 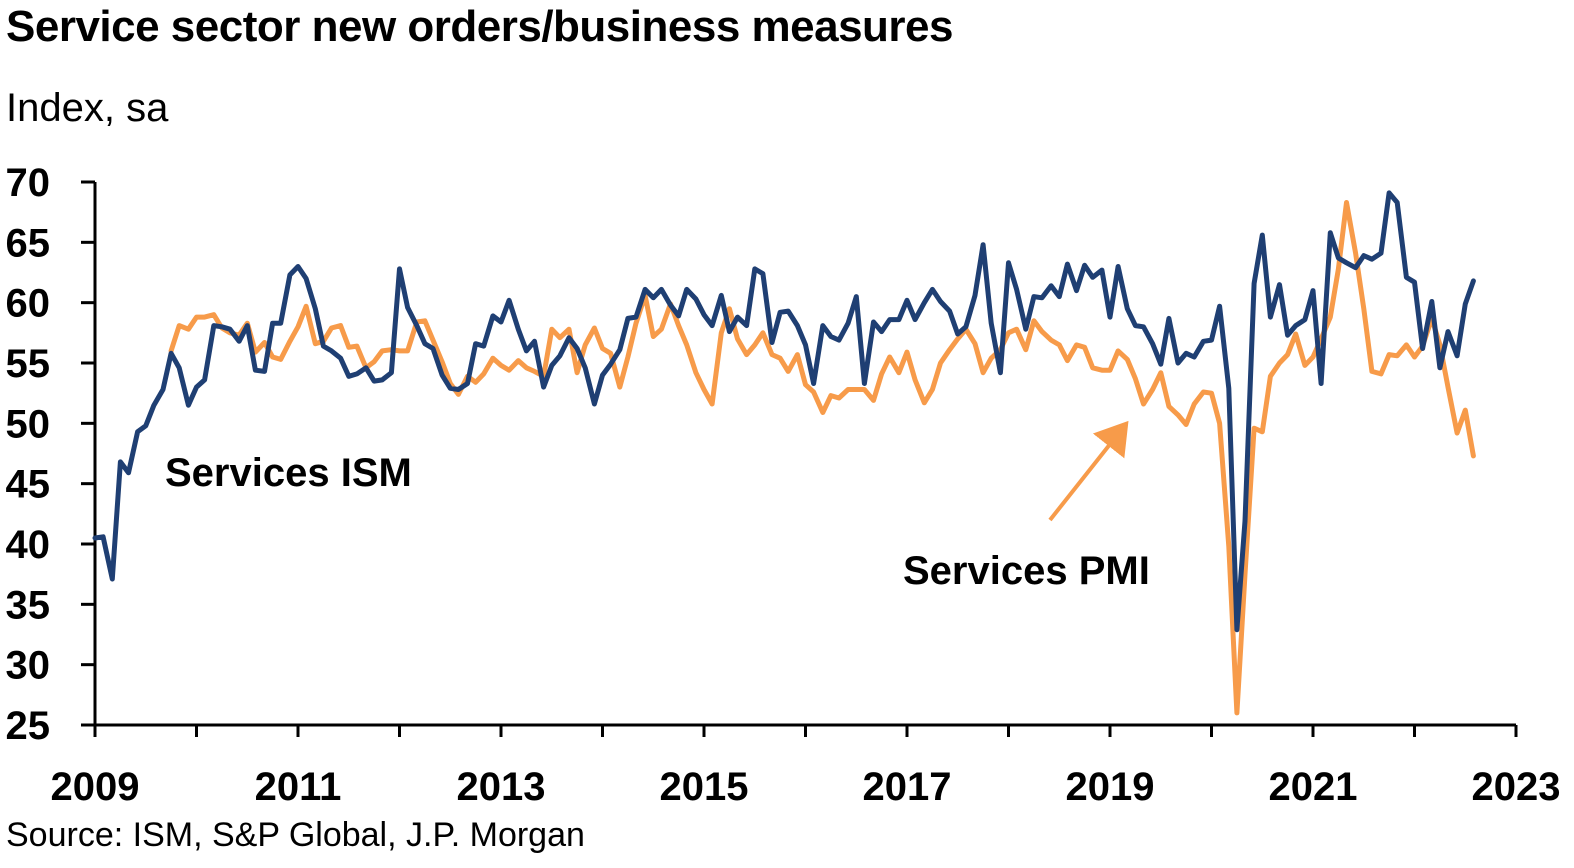 I want to click on y-tick-label: 50, so click(x=28, y=424).